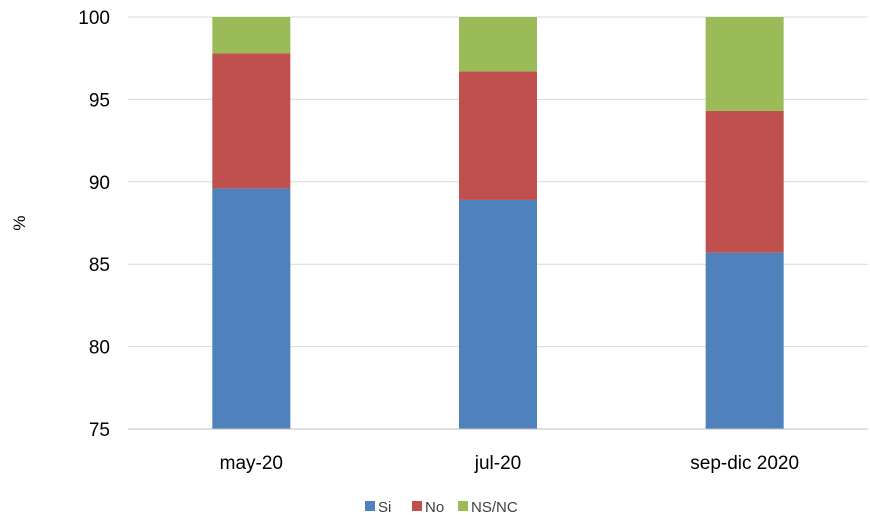 This screenshot has height=519, width=870. I want to click on legend: Si No NS/NC, so click(441, 507).